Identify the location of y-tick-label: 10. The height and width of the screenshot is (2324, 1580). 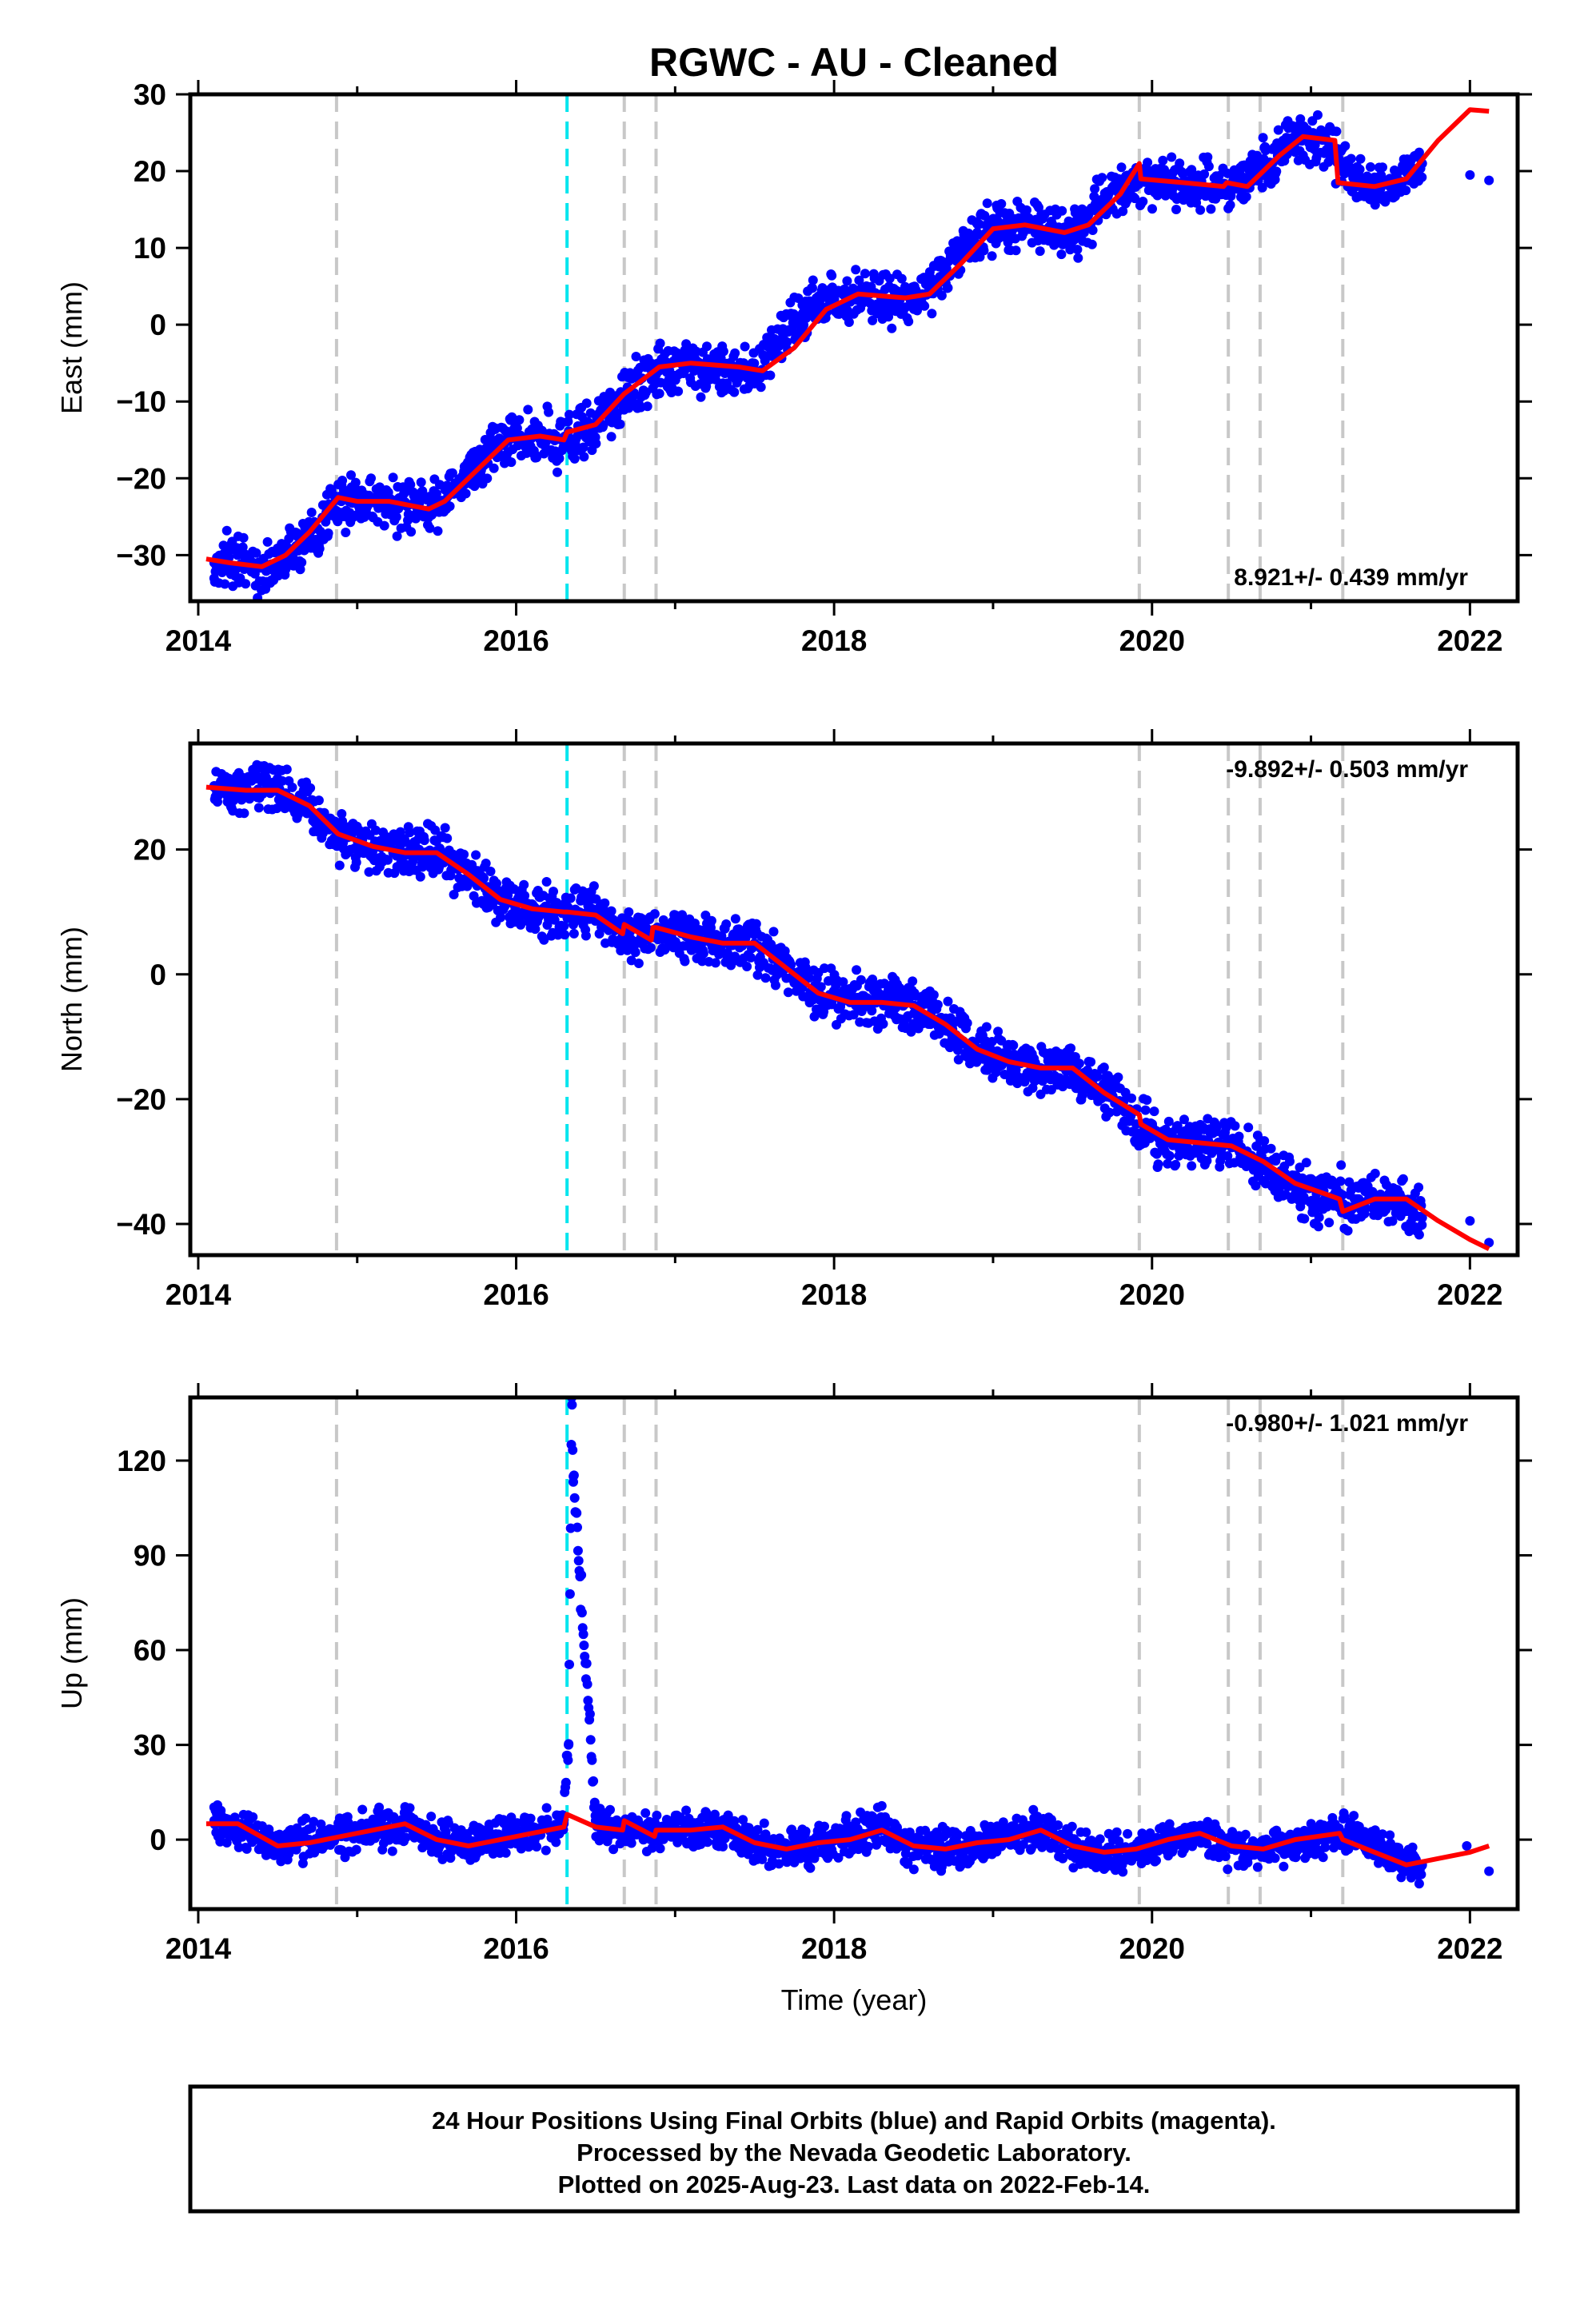
(150, 248).